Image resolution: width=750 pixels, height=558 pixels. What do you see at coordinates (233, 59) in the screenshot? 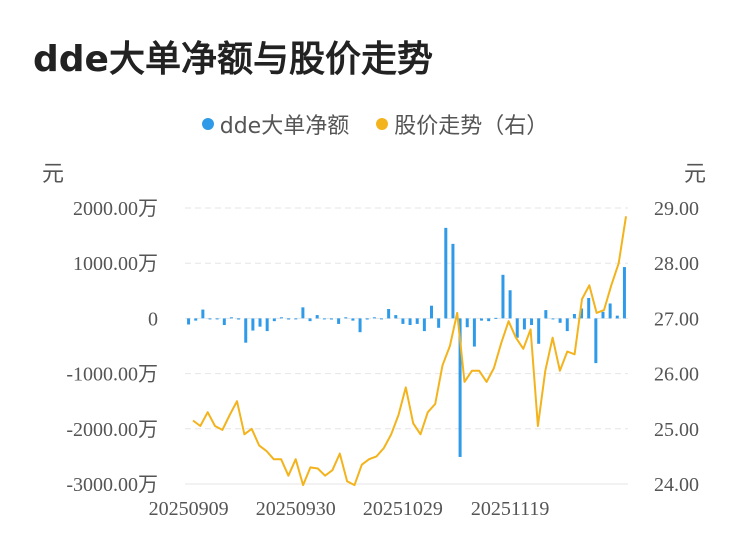
I see `chart-title: dde大单净额与股价走势` at bounding box center [233, 59].